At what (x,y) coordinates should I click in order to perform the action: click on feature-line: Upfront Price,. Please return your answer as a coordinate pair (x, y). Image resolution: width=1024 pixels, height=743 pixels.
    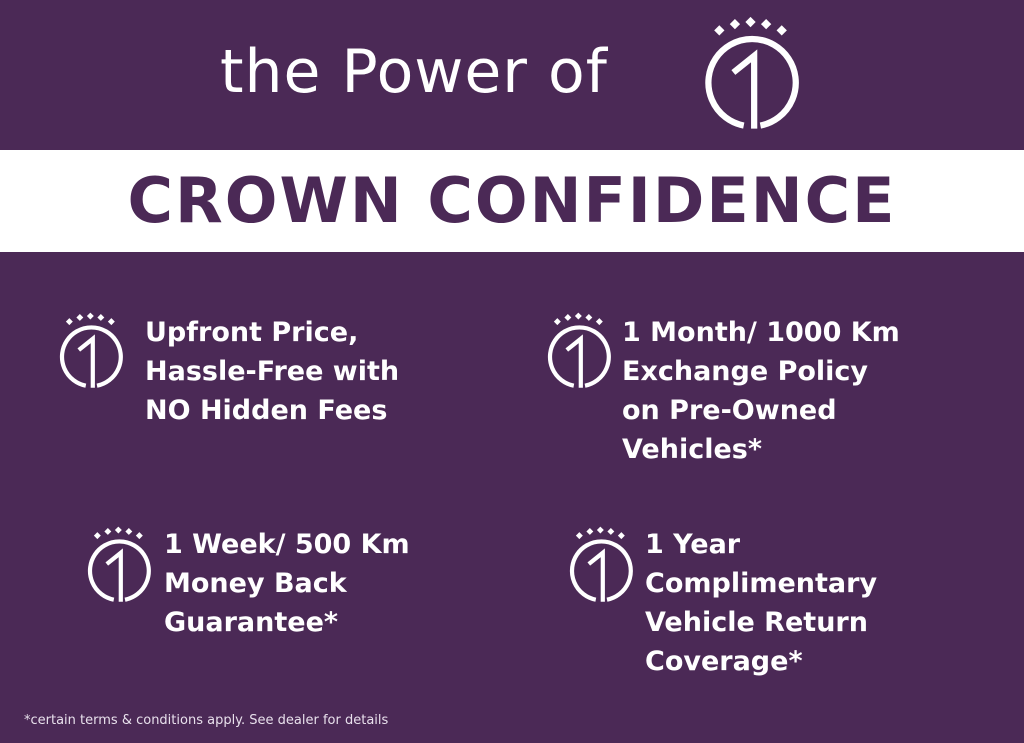
    Looking at the image, I should click on (252, 332).